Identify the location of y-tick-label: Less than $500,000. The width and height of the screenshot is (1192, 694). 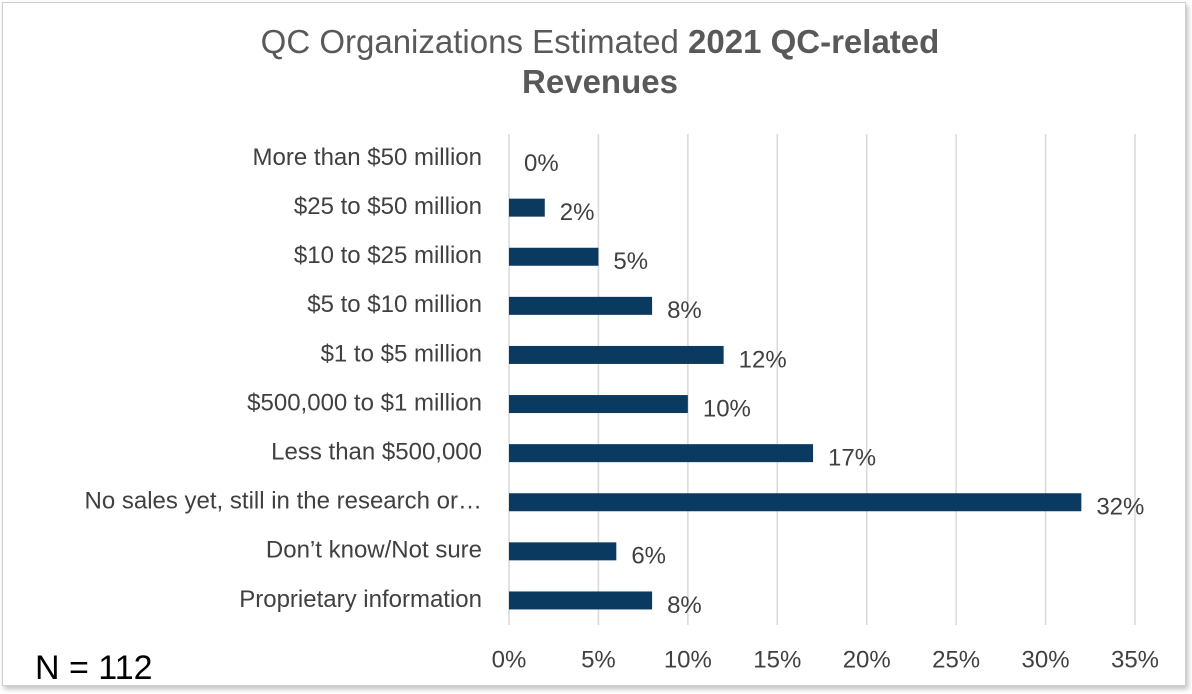
(376, 451).